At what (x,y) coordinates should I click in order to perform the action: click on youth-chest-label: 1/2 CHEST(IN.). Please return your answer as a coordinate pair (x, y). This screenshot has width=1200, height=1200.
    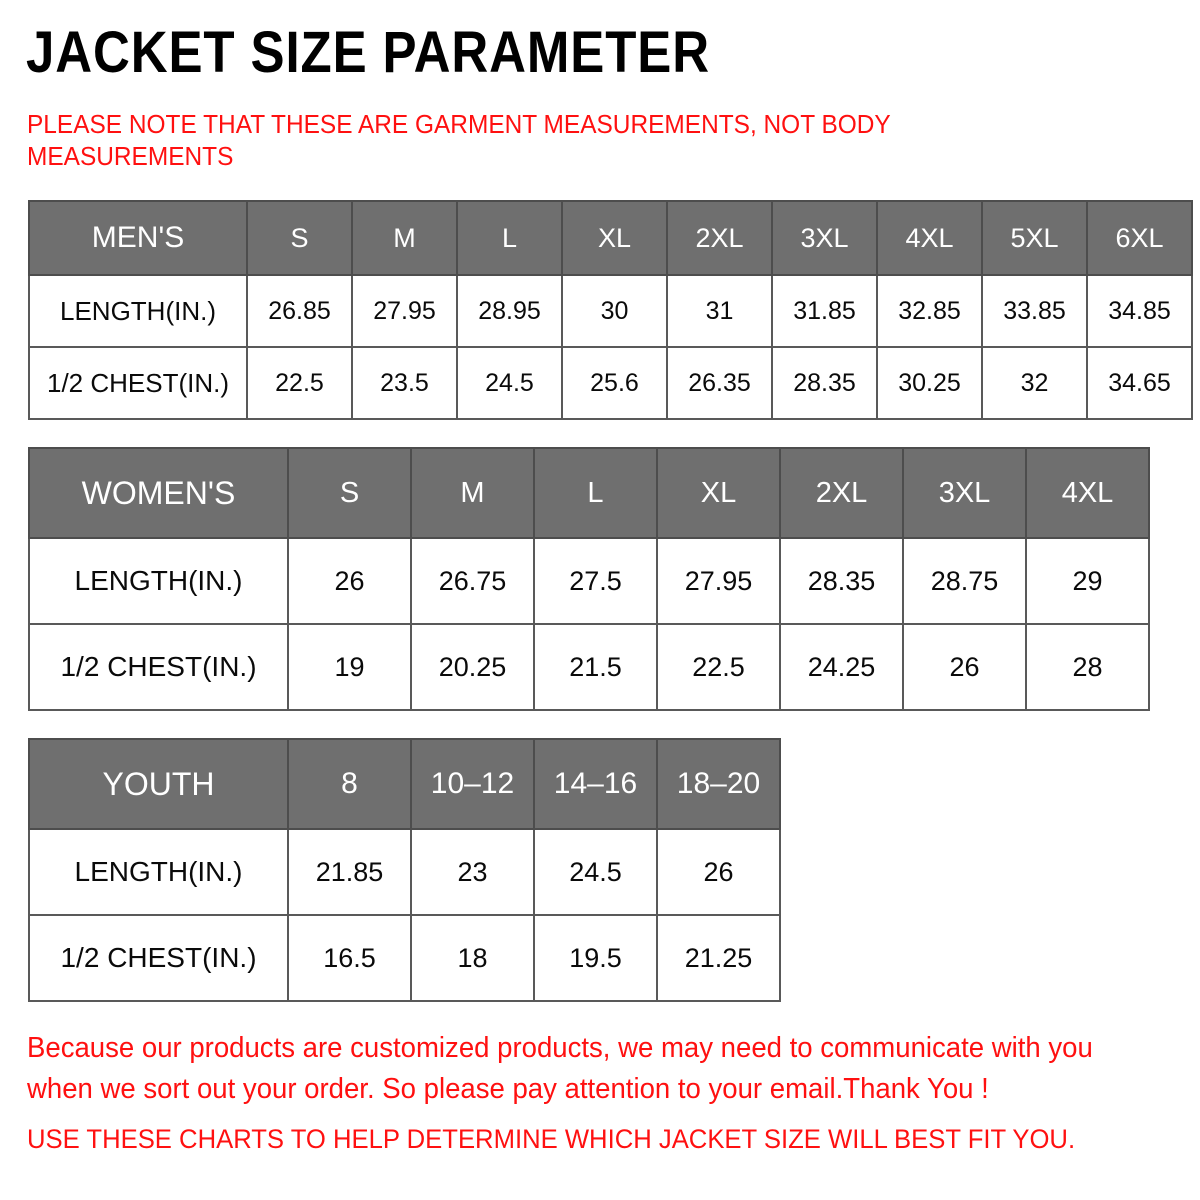
    Looking at the image, I should click on (158, 958).